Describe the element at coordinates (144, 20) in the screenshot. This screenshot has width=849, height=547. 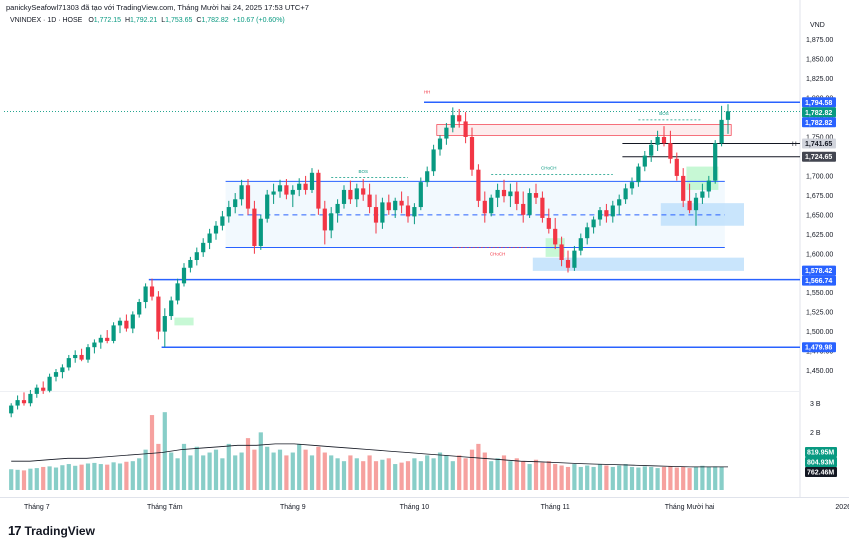
I see `high-value: 1,792.21` at that location.